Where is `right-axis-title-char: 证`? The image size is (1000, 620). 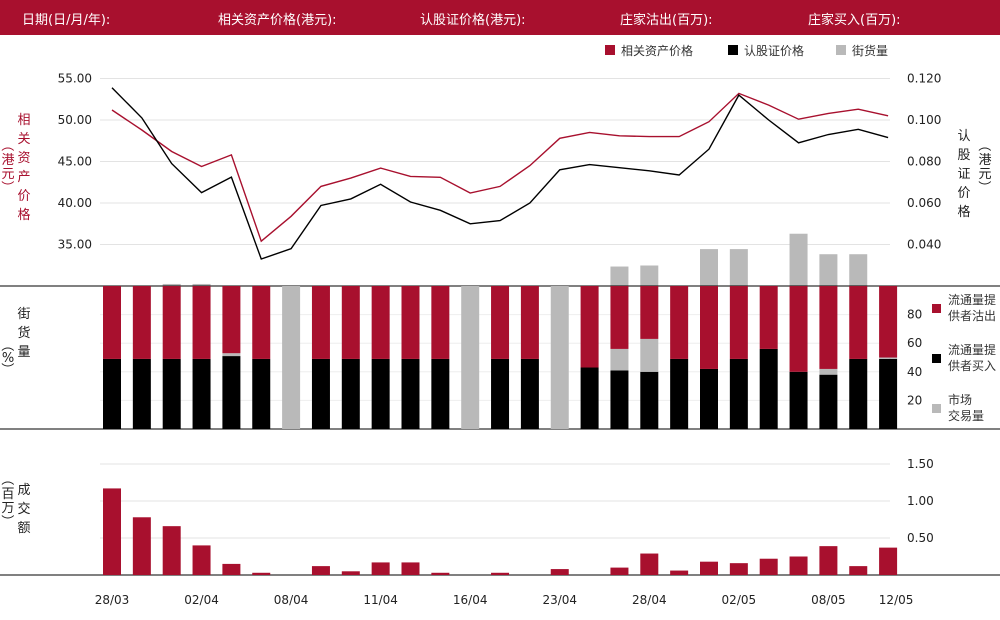
right-axis-title-char: 证 is located at coordinates (963, 174).